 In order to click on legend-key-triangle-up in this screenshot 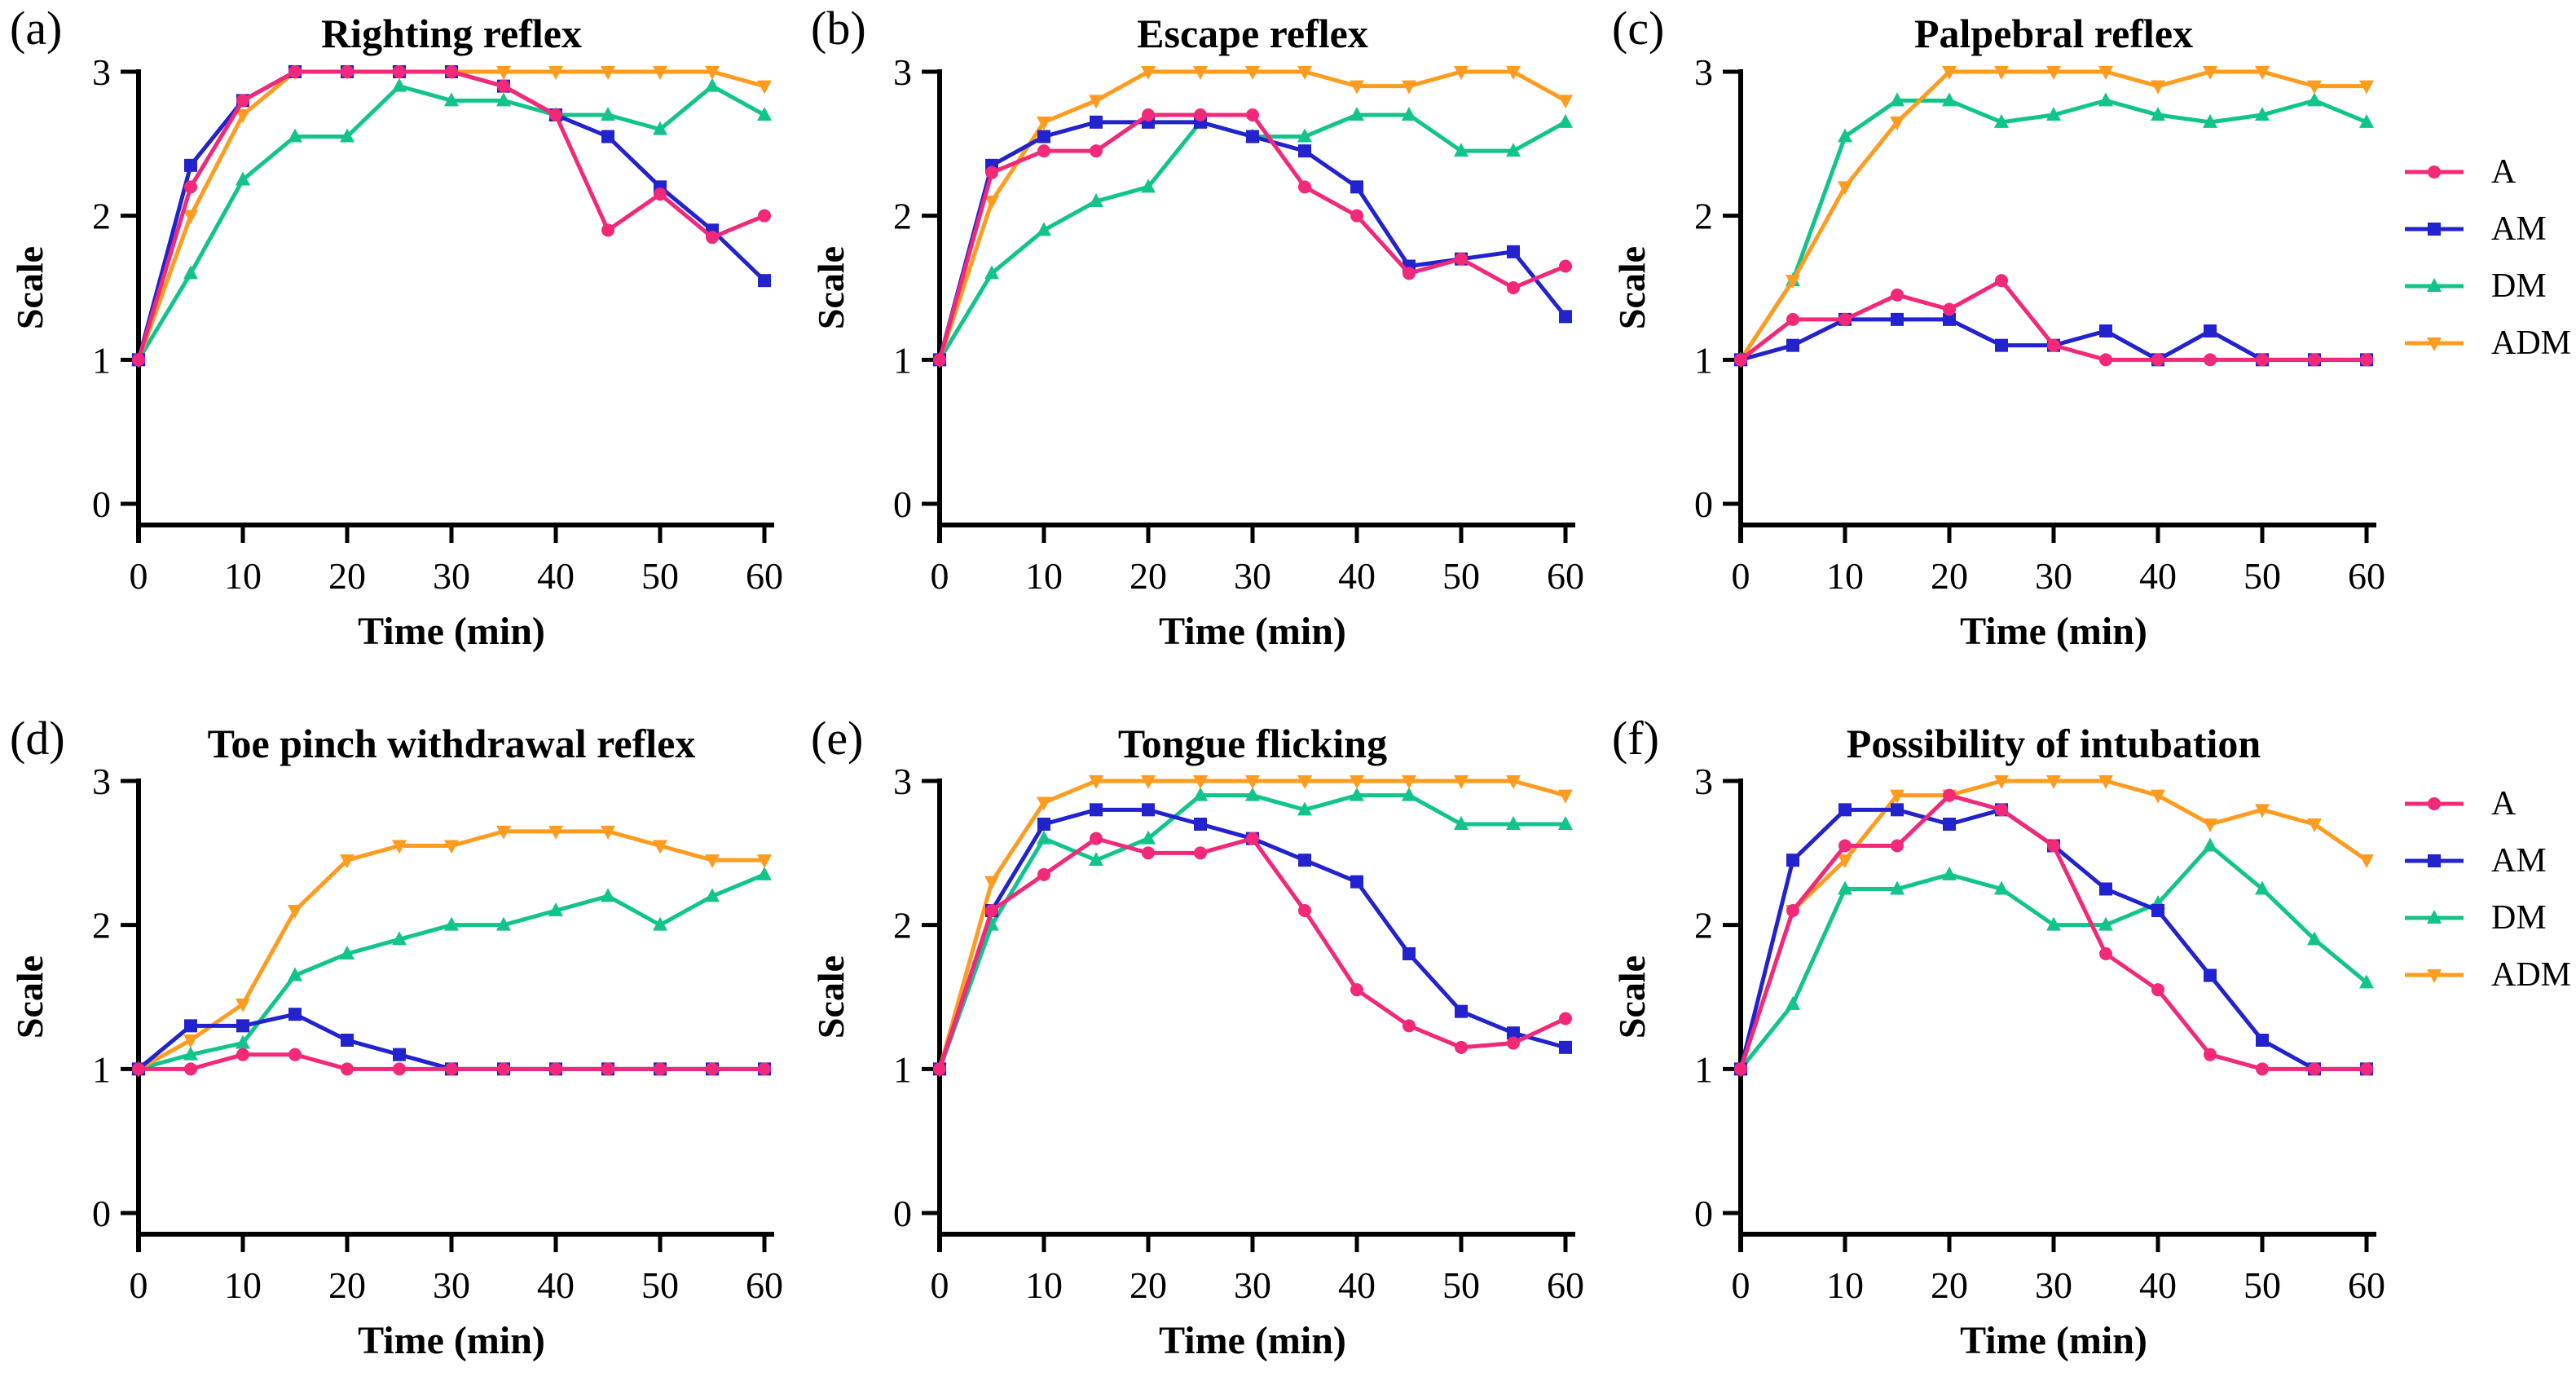, I will do `click(2435, 285)`.